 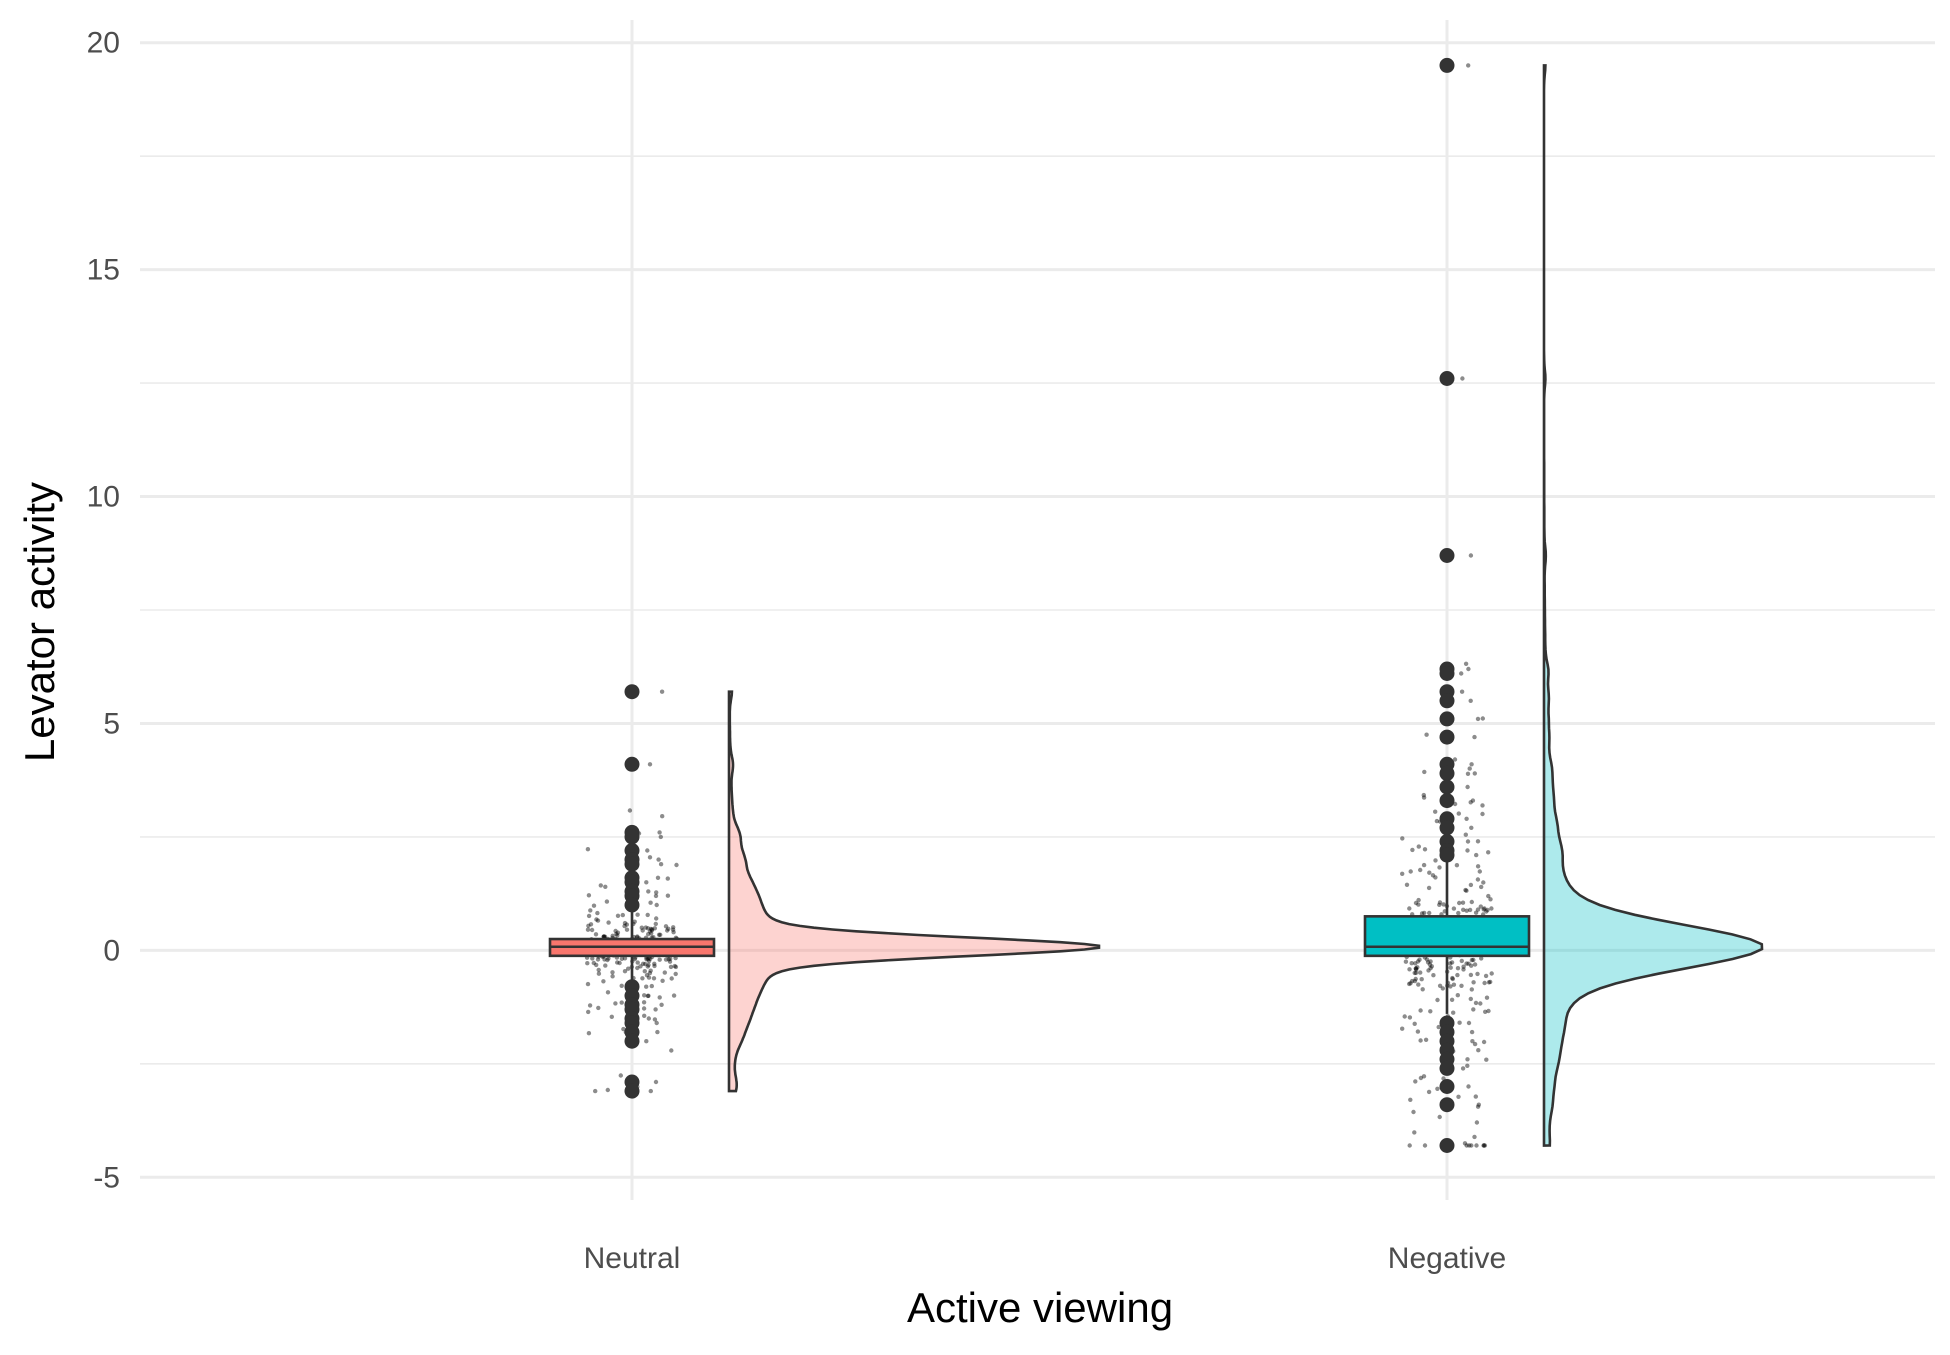 What do you see at coordinates (1040, 1307) in the screenshot?
I see `x-axis-title: Active viewing` at bounding box center [1040, 1307].